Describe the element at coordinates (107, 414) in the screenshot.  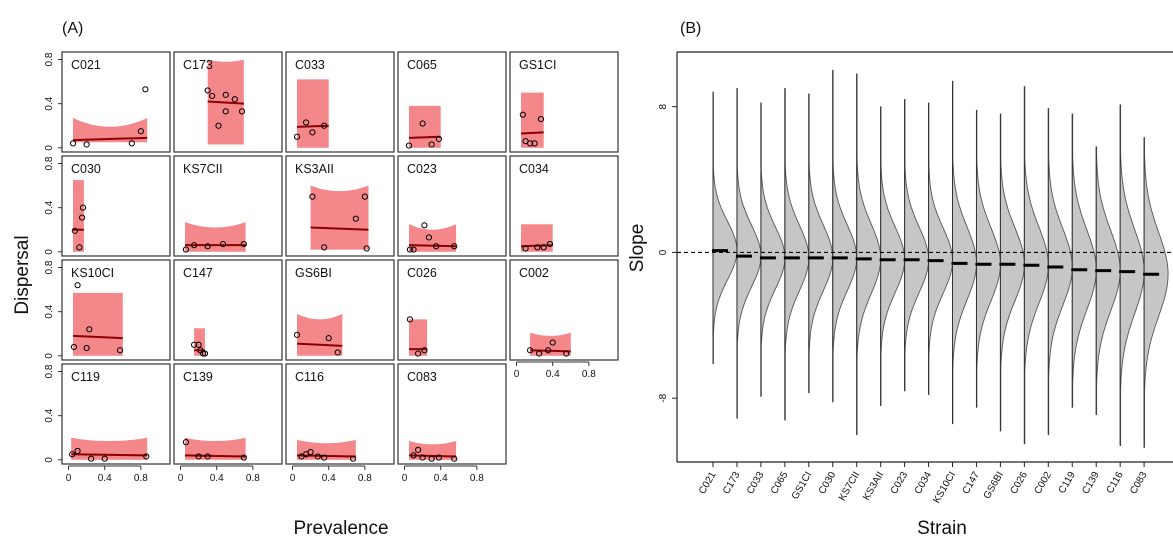
I see `small-panel-c119: C119 0 0.4 0.8` at that location.